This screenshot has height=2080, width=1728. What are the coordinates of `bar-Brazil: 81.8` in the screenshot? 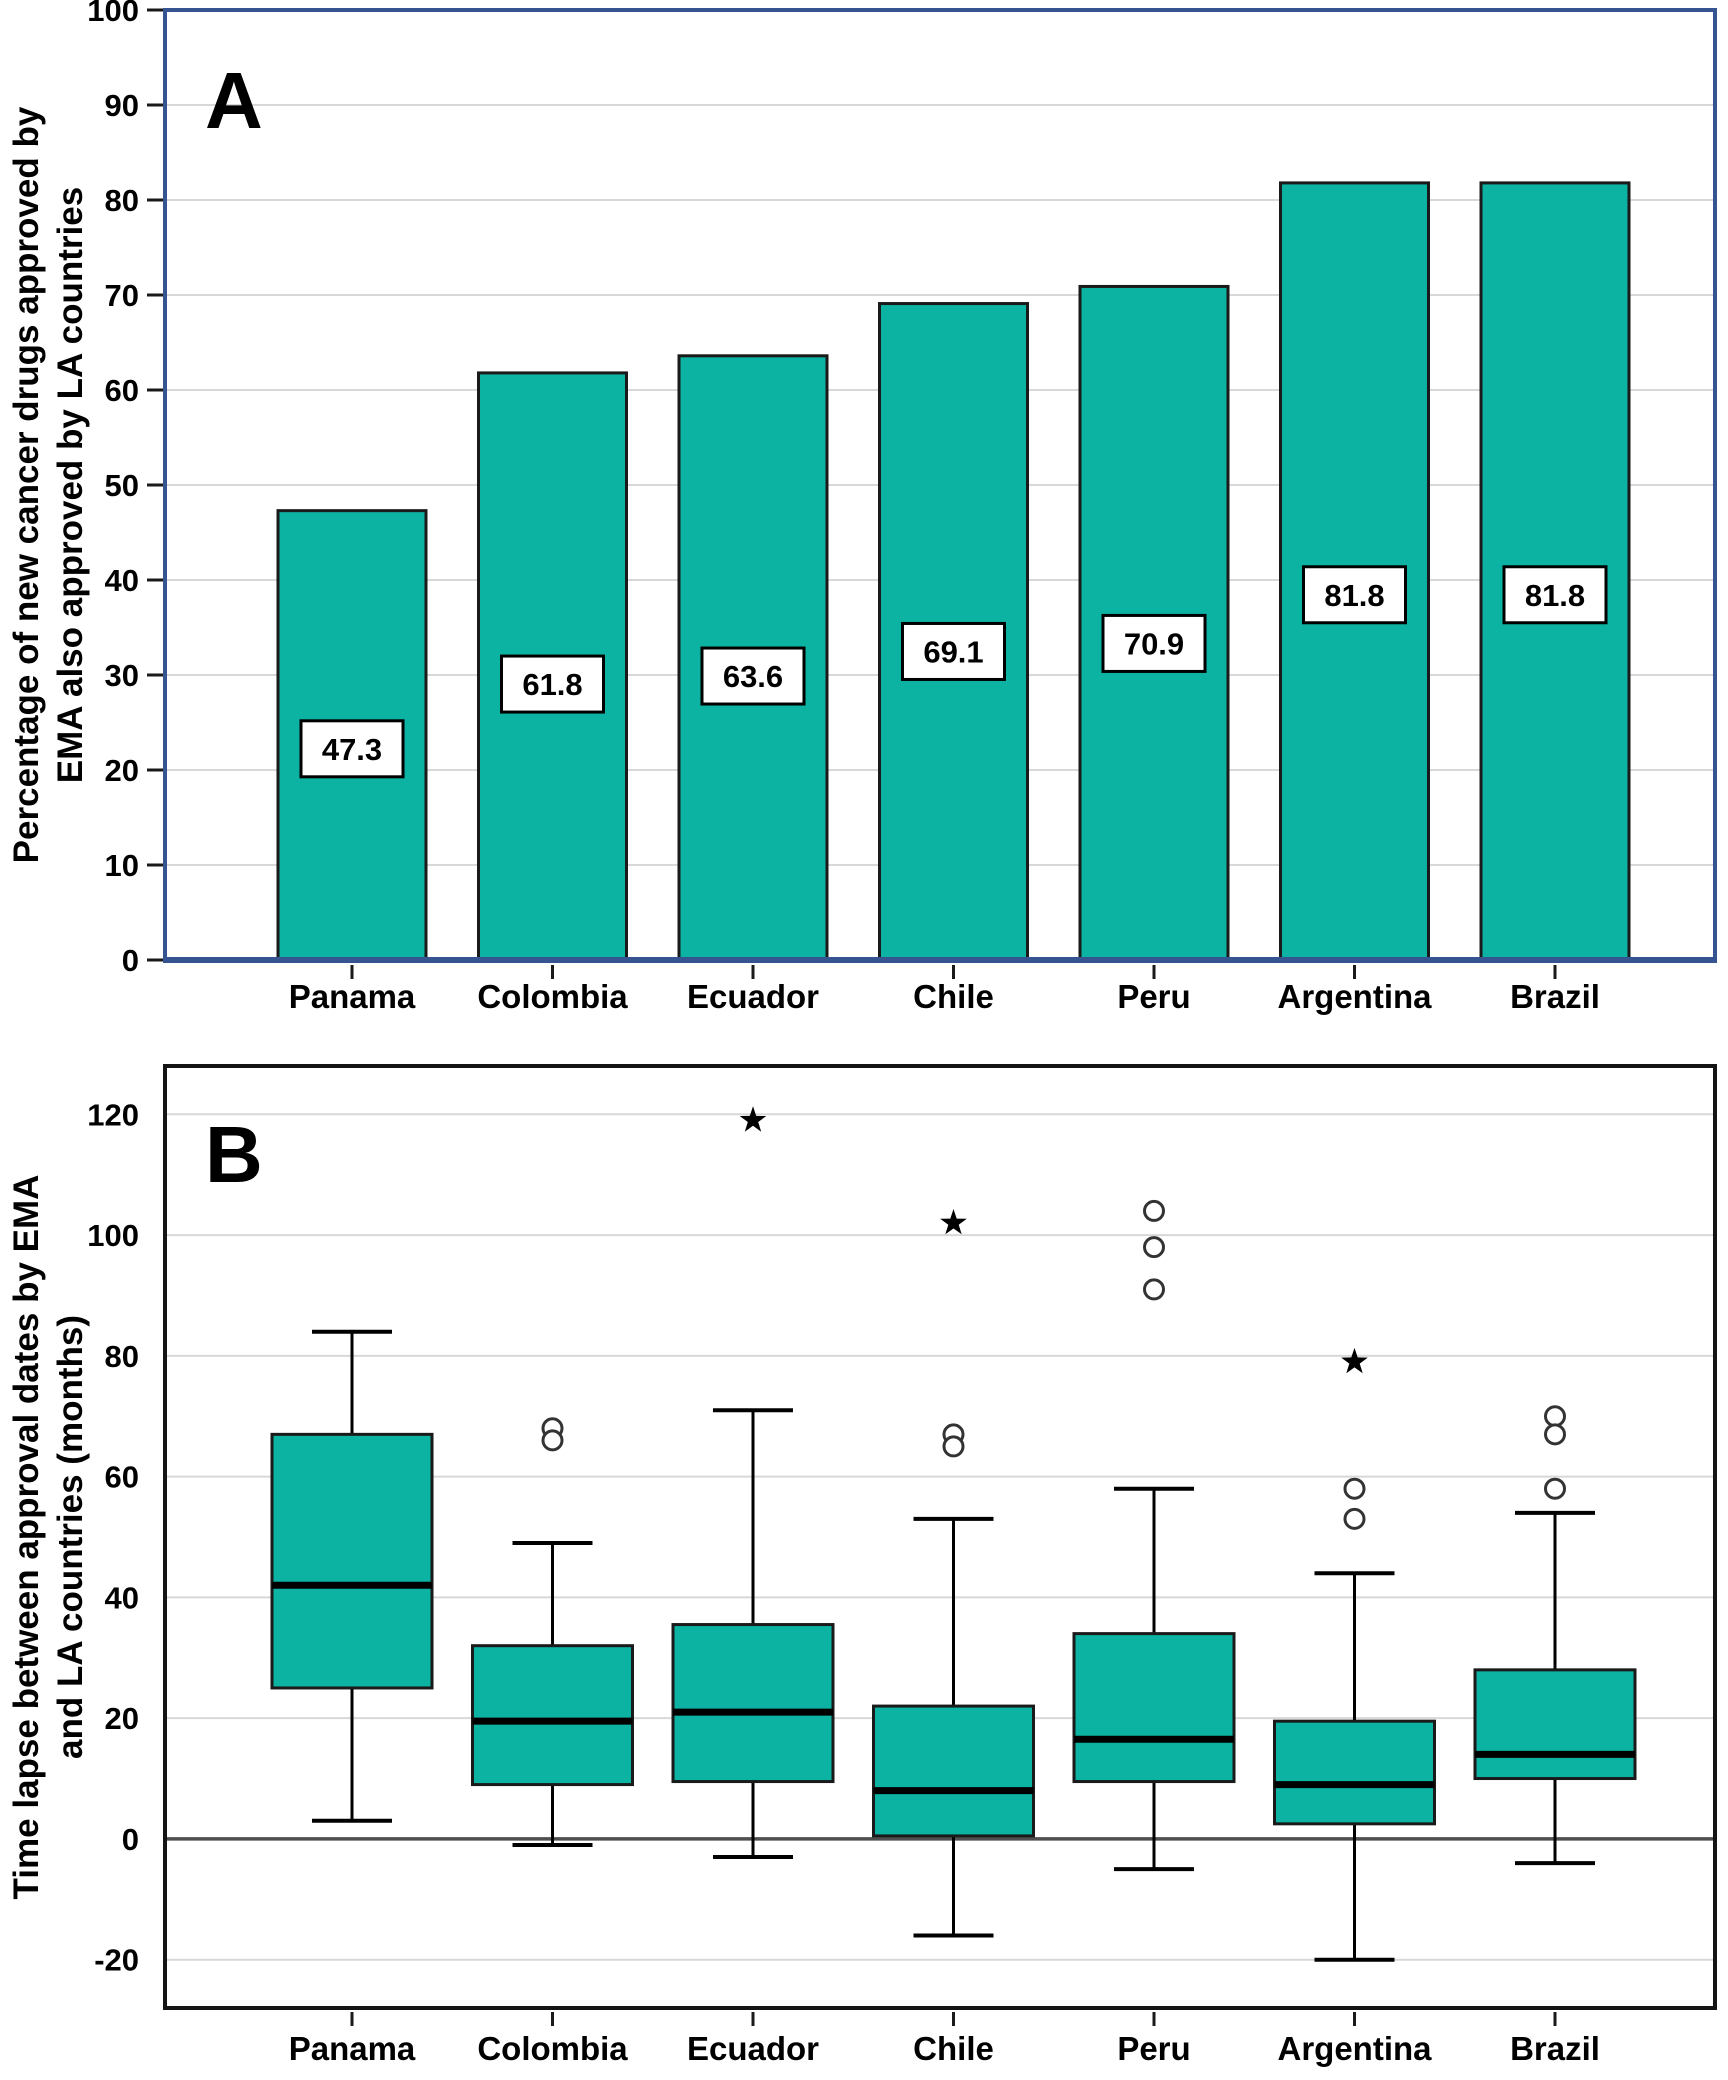 It's located at (1555, 571).